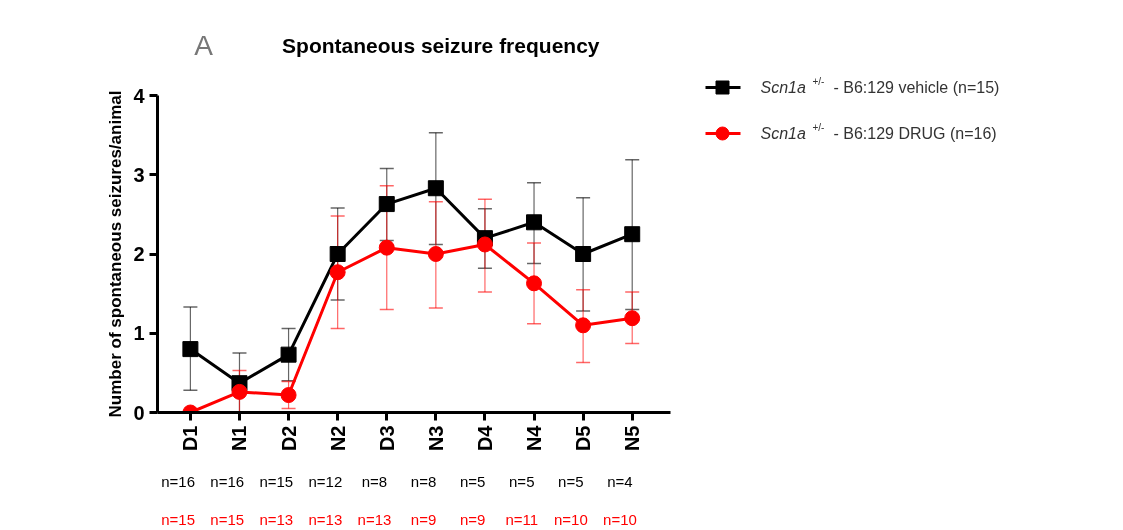  Describe the element at coordinates (441, 45) in the screenshot. I see `chart-title: Spontaneous seizure frequency` at that location.